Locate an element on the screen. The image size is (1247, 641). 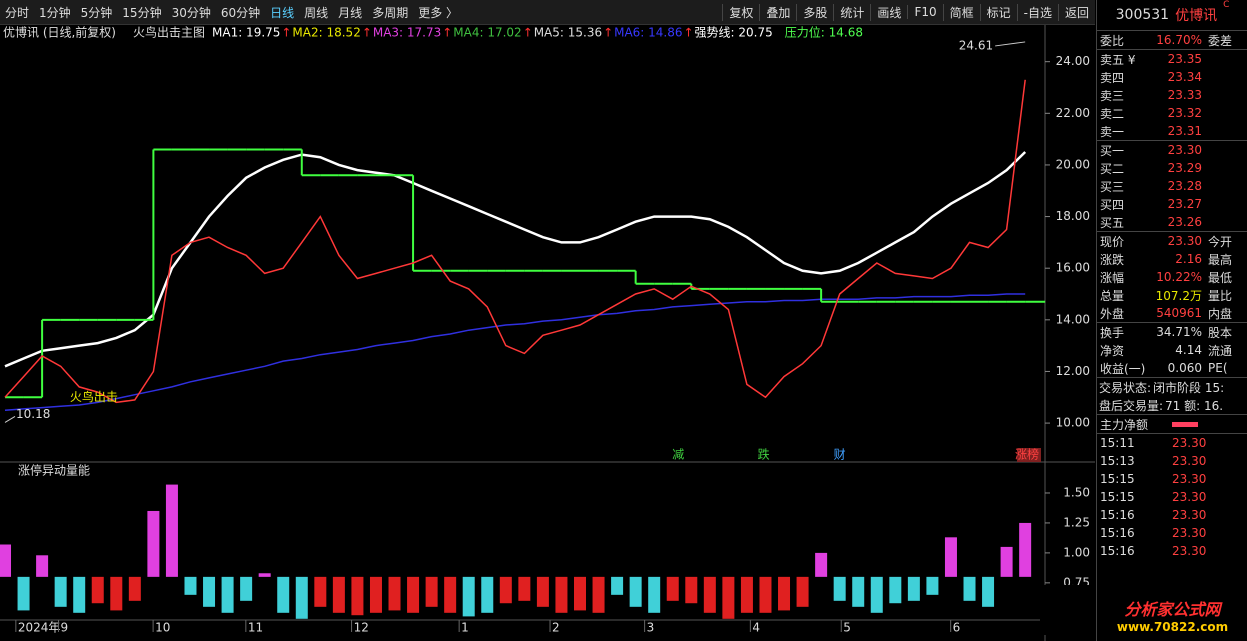
quote-label: 买二 is located at coordinates (1112, 168).